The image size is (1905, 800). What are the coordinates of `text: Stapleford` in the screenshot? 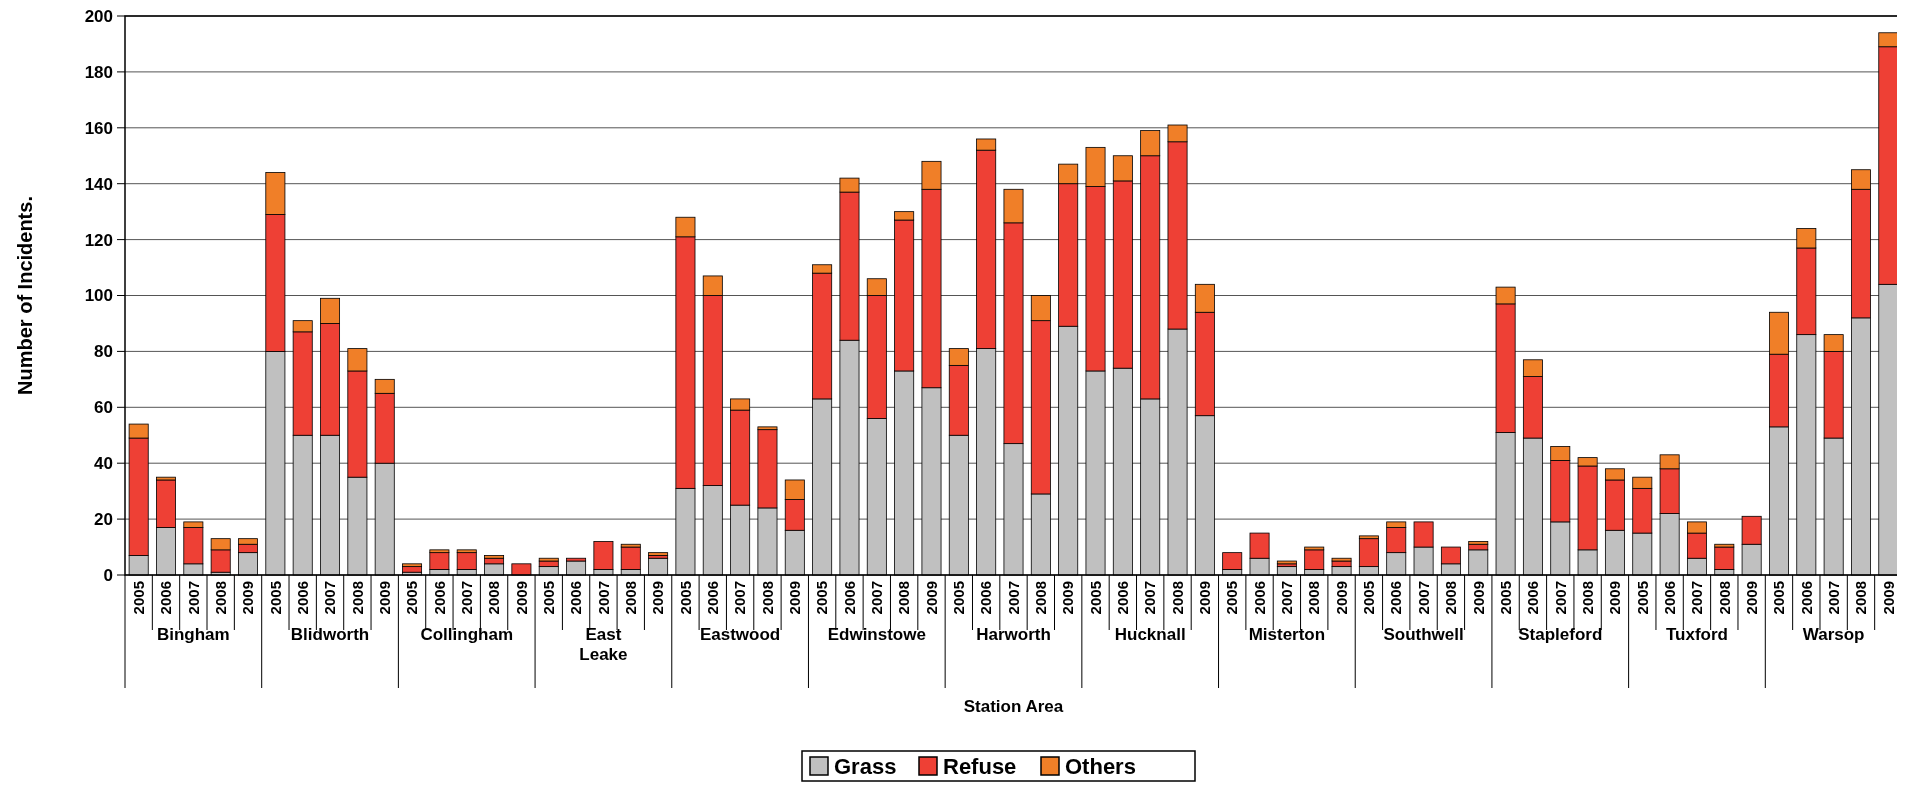 It's located at (1560, 634).